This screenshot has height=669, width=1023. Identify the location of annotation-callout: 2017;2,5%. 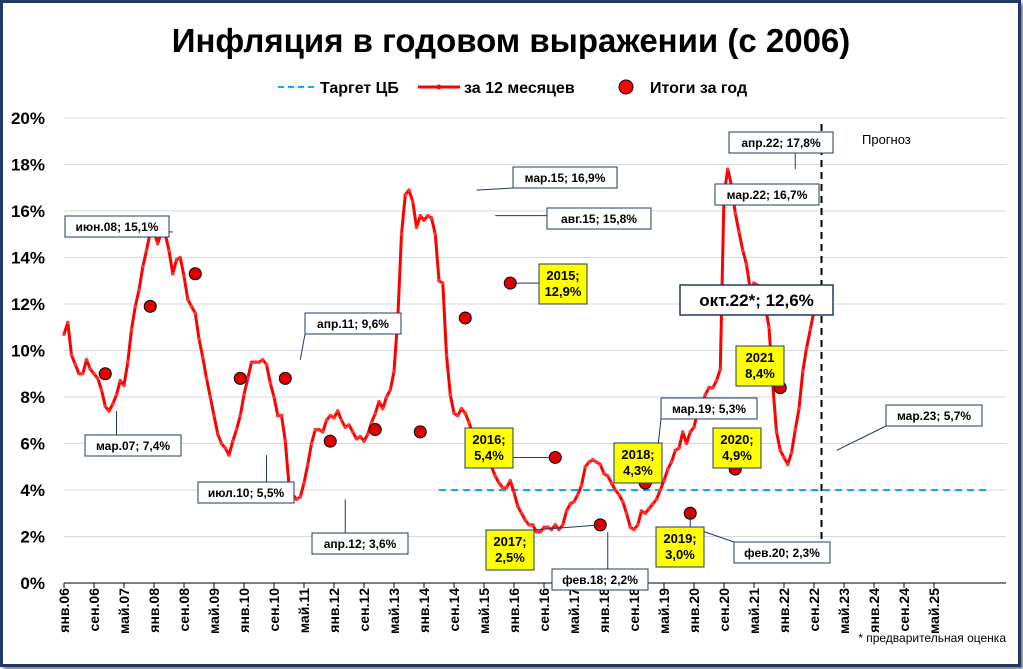
(543, 547).